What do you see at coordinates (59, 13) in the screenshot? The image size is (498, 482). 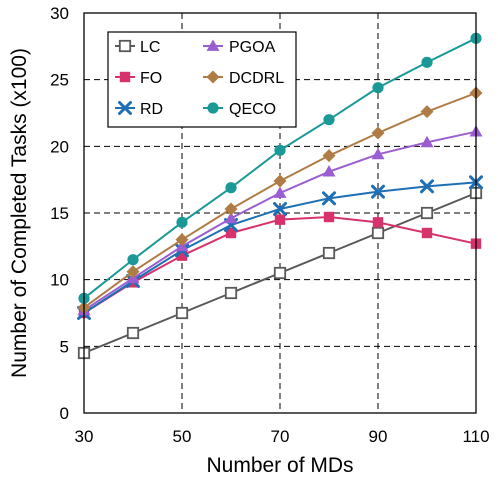 I see `y-tick-label: 30` at bounding box center [59, 13].